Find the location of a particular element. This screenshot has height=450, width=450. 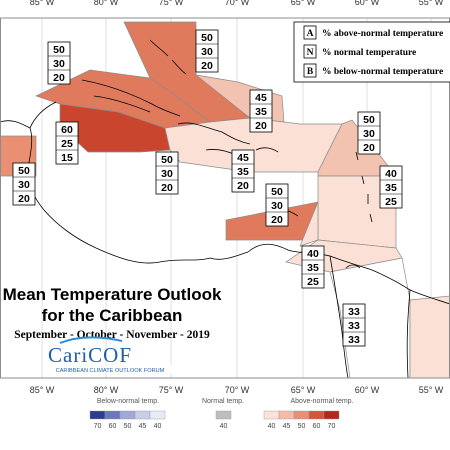

above-normal-value: 60 is located at coordinates (67, 130).